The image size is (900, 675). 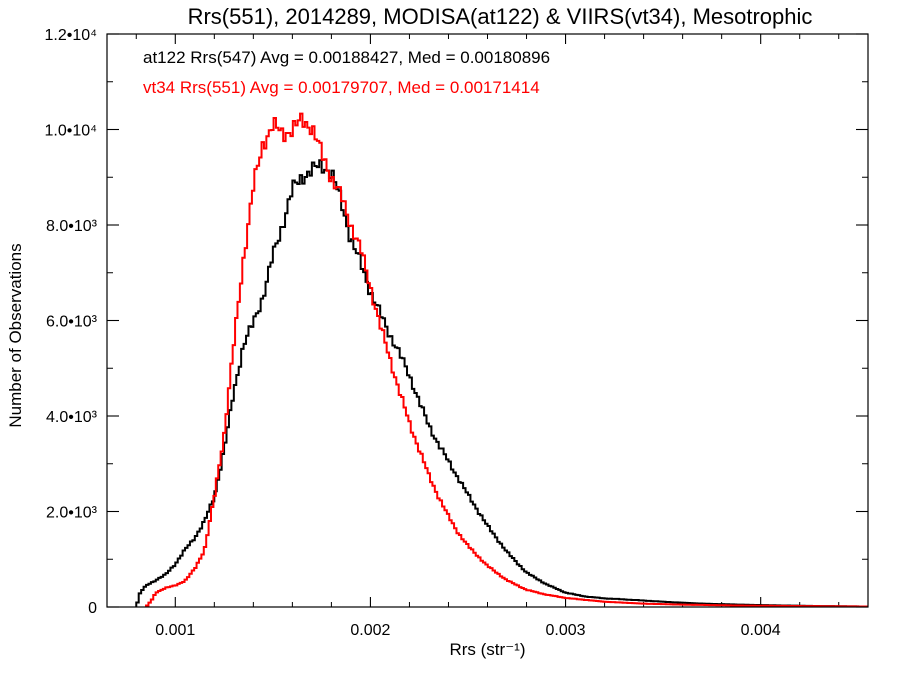 I want to click on x-tick-label: 0.001, so click(x=175, y=630).